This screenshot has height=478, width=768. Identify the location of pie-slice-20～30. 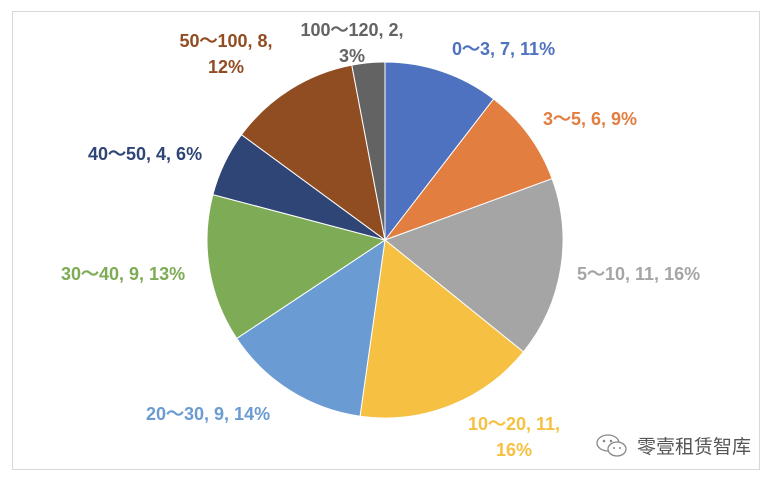
(311, 327).